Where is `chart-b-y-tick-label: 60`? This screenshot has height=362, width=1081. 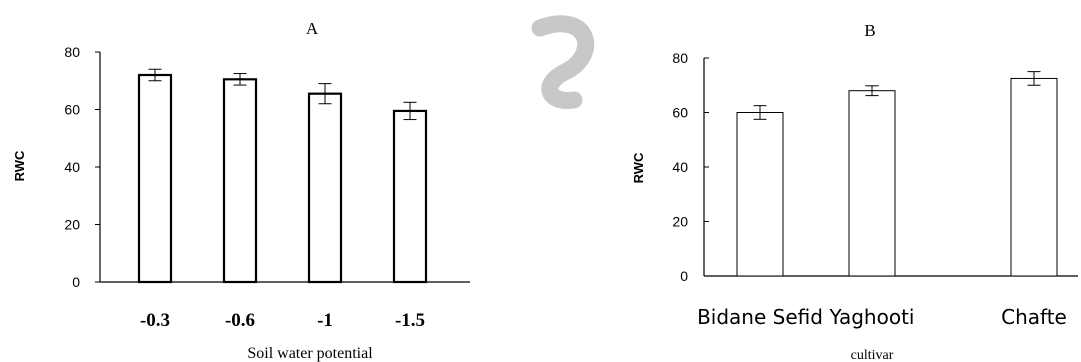 chart-b-y-tick-label: 60 is located at coordinates (680, 113).